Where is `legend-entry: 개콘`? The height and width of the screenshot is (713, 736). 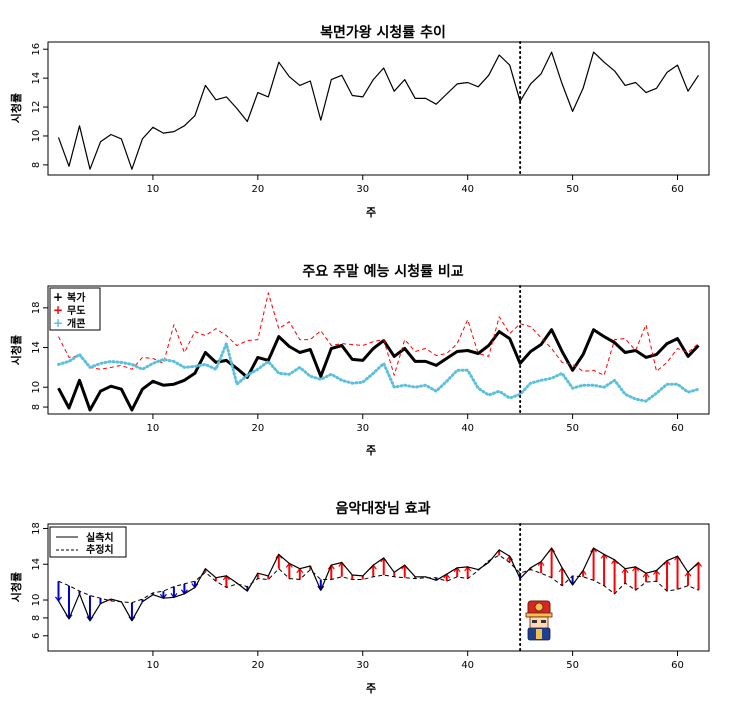
legend-entry: 개콘 is located at coordinates (76, 323).